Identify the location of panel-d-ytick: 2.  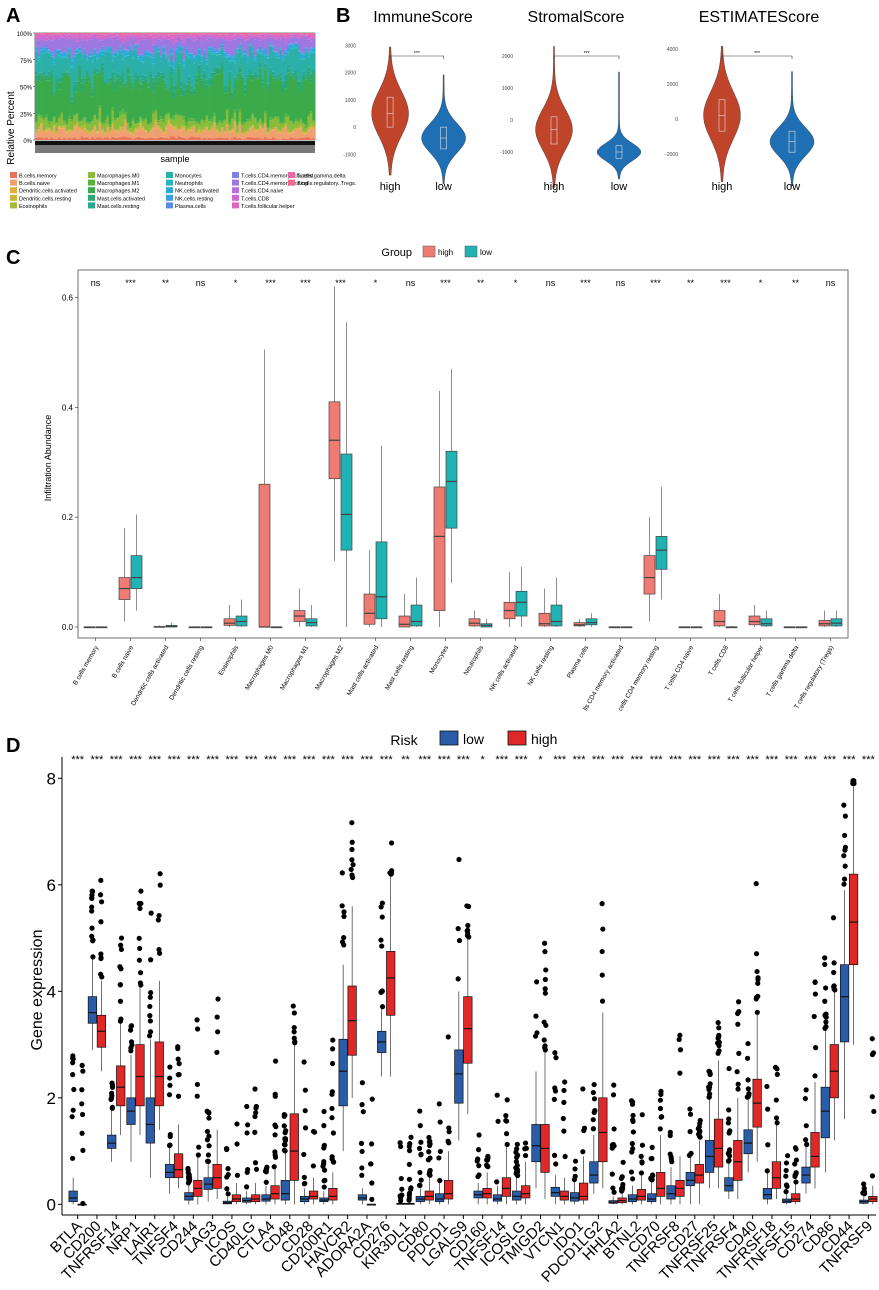
(51, 1098).